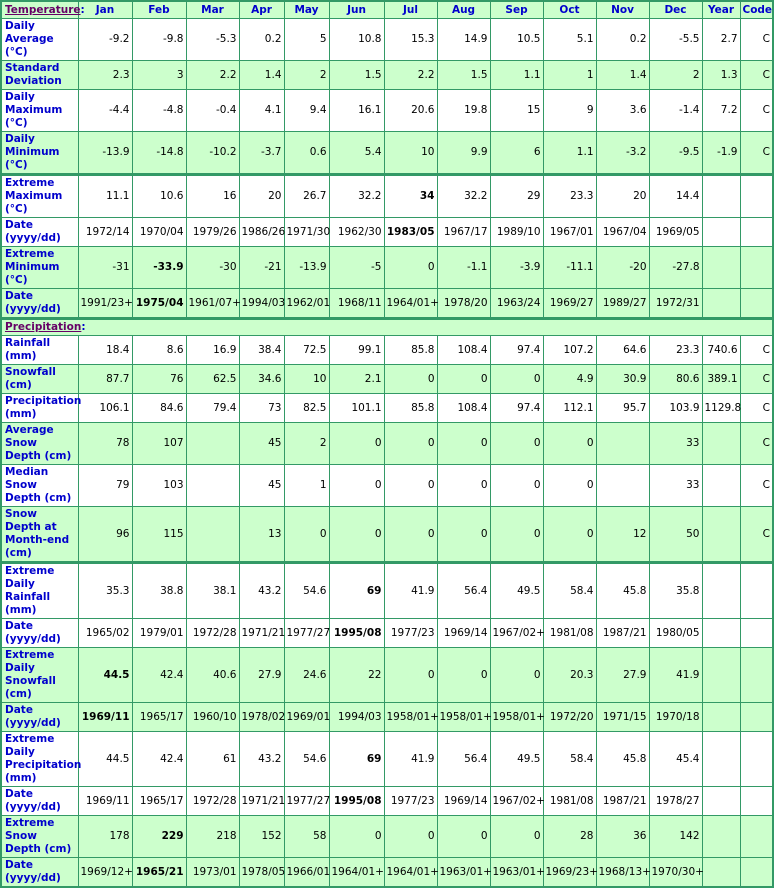 The image size is (775, 888). I want to click on value-cell: 16.9, so click(212, 350).